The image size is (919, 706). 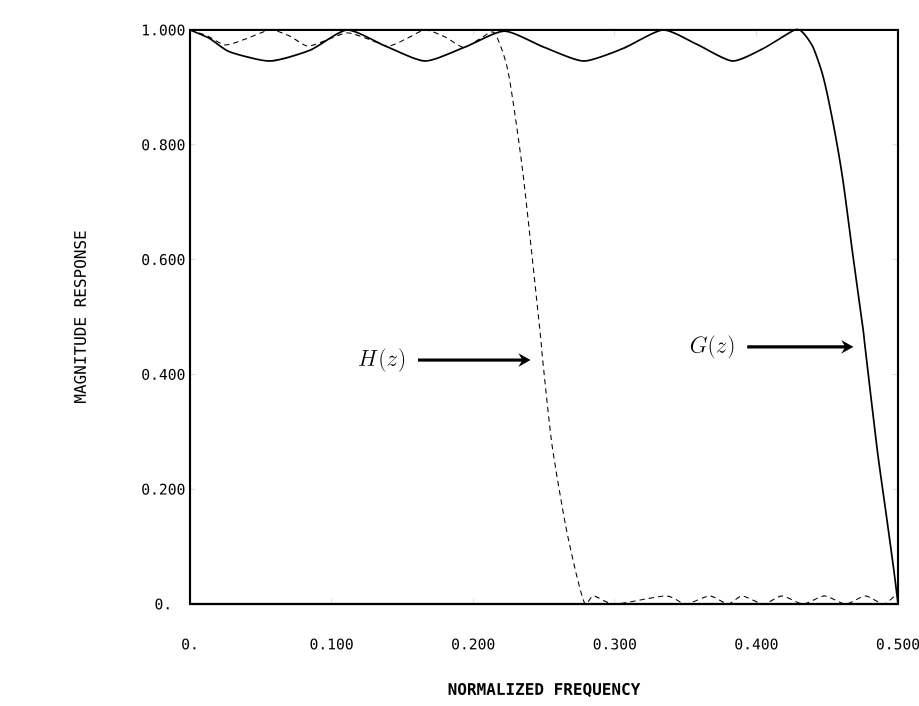 I want to click on x-tick-label: 0.500, so click(x=897, y=644).